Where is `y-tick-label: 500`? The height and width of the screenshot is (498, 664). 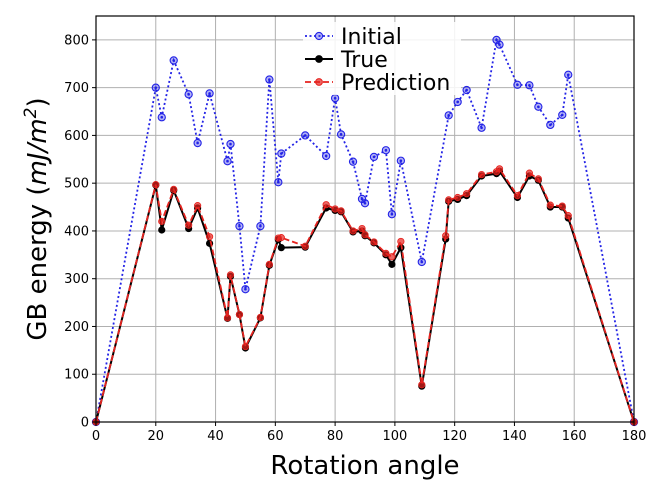 y-tick-label: 500 is located at coordinates (76, 184).